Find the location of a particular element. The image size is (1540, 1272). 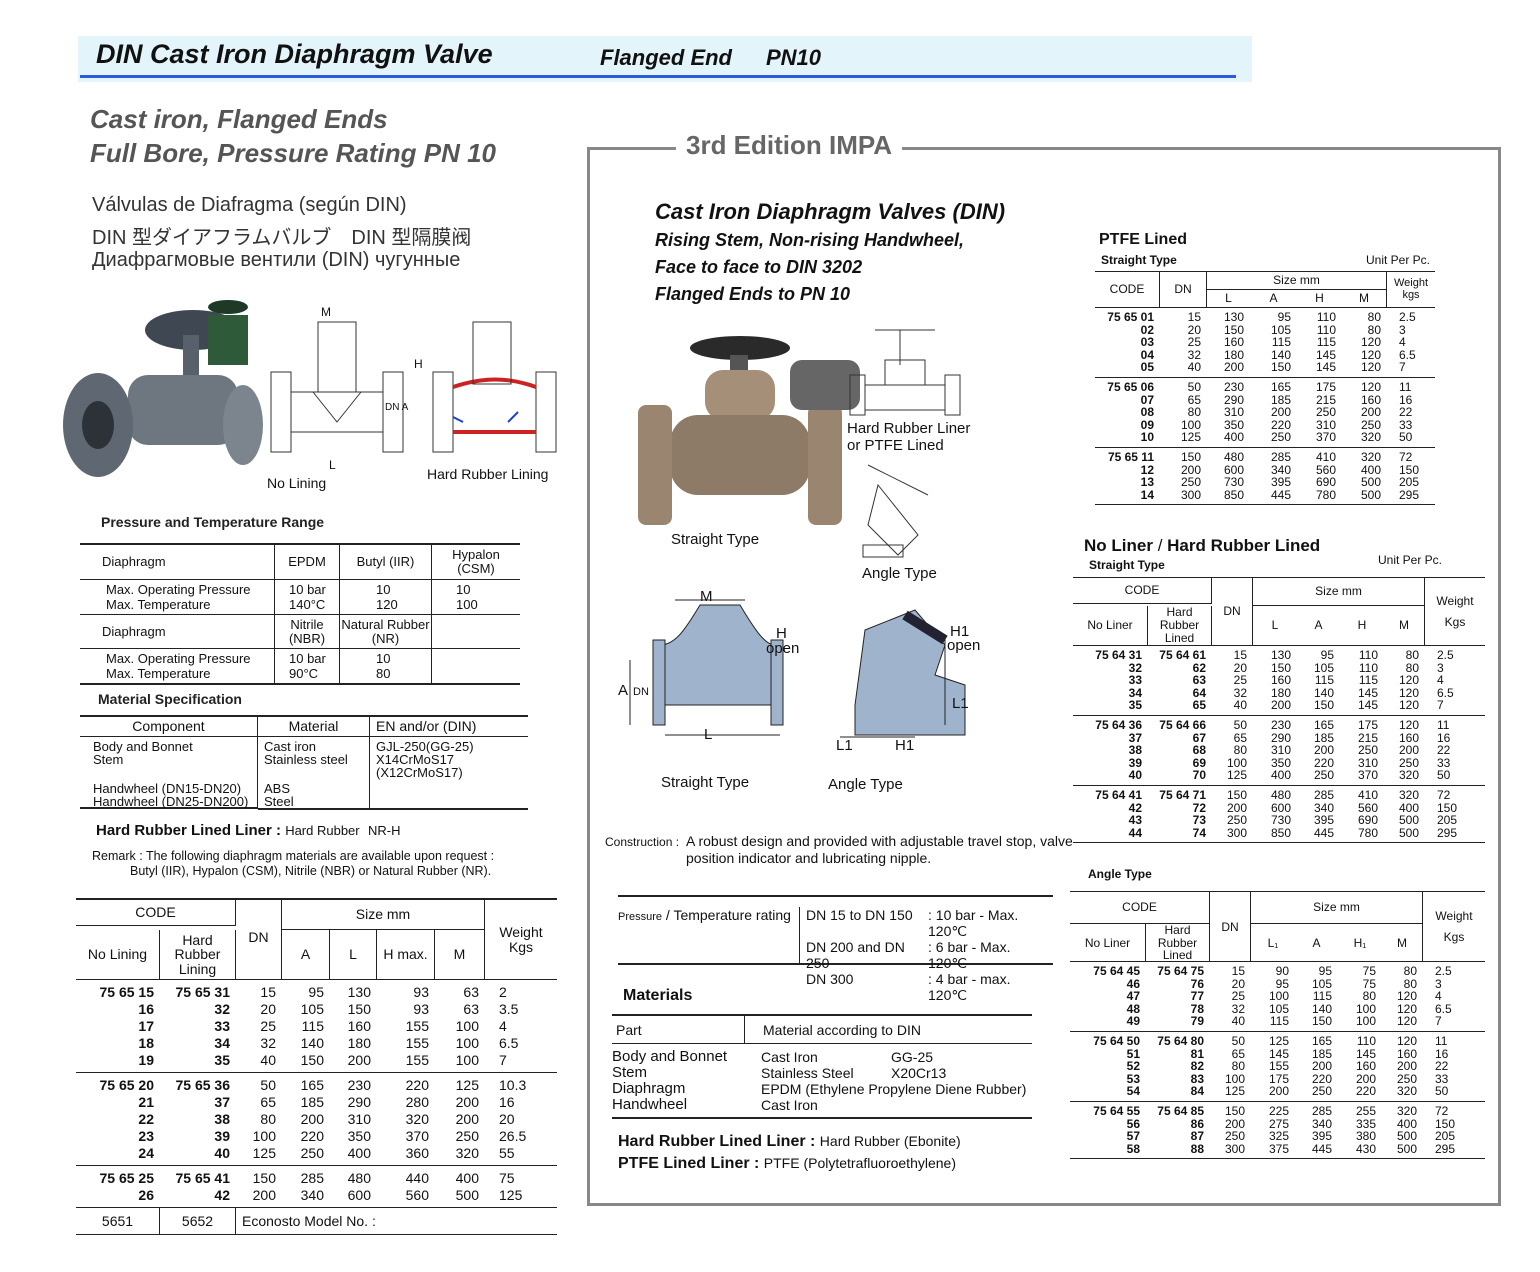

page-title: DIN Cast Iron Diaphragm Valve is located at coordinates (294, 54).